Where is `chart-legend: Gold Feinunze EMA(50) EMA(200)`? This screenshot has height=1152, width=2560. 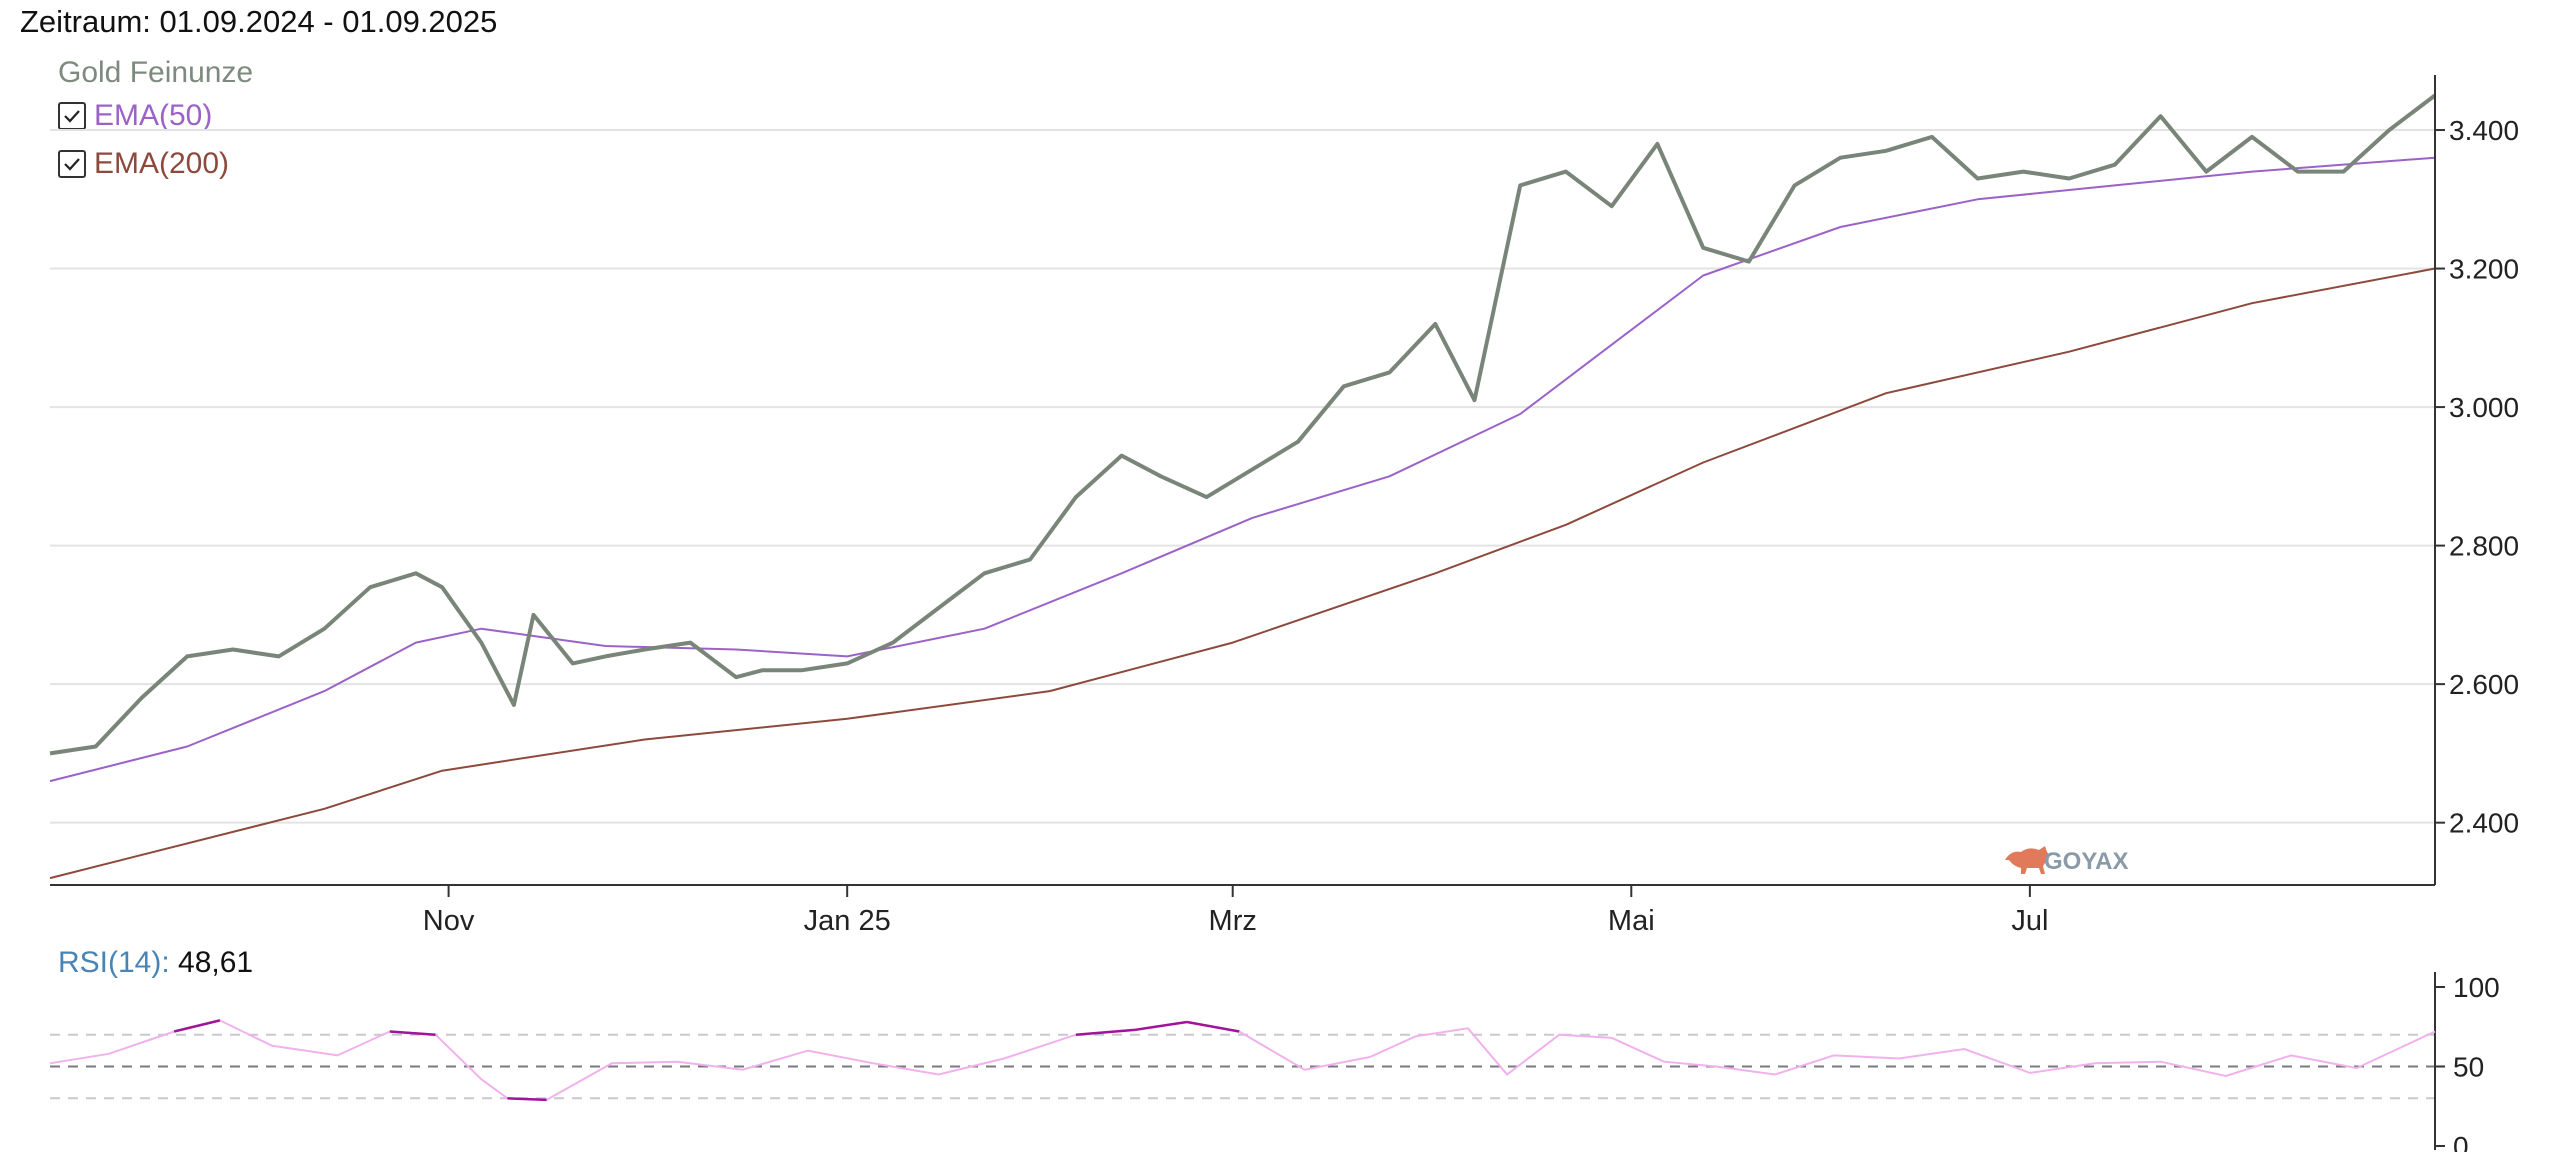 chart-legend: Gold Feinunze EMA(50) EMA(200) is located at coordinates (155, 121).